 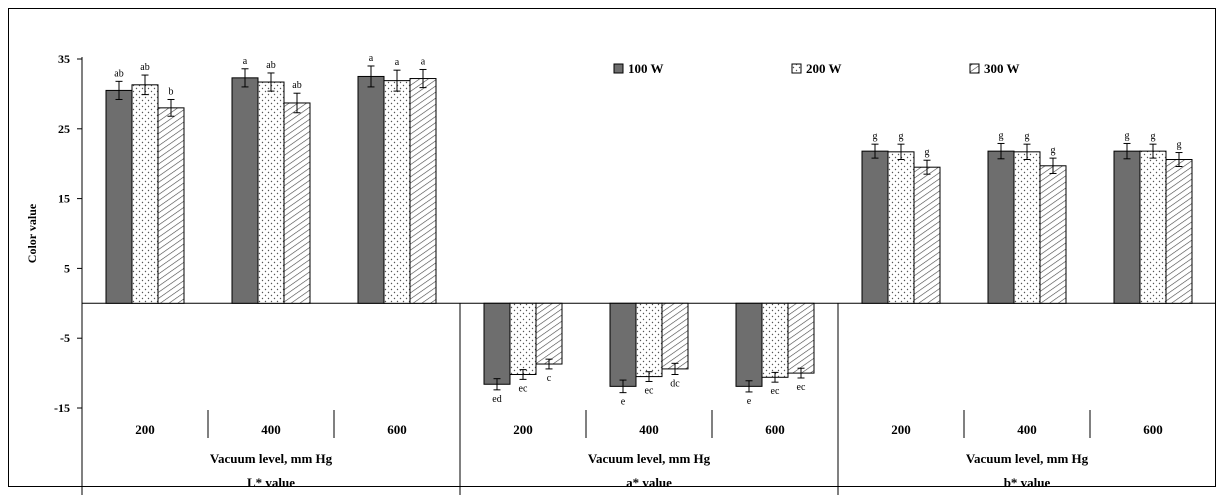 What do you see at coordinates (64, 129) in the screenshot?
I see `y-tick-label: 25` at bounding box center [64, 129].